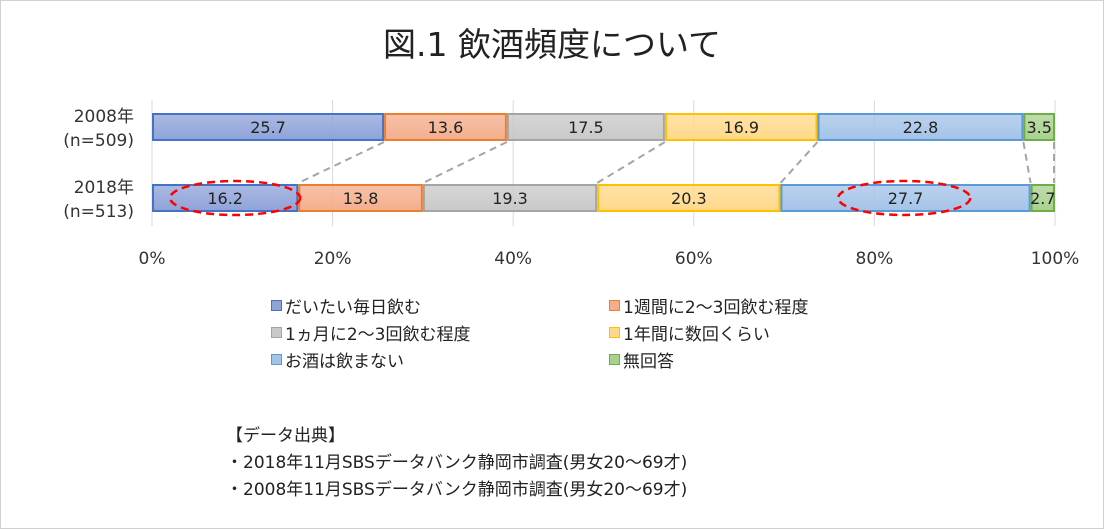 This screenshot has width=1104, height=529. I want to click on legend-item: 1週間に2～3回飲む程度, so click(708, 305).